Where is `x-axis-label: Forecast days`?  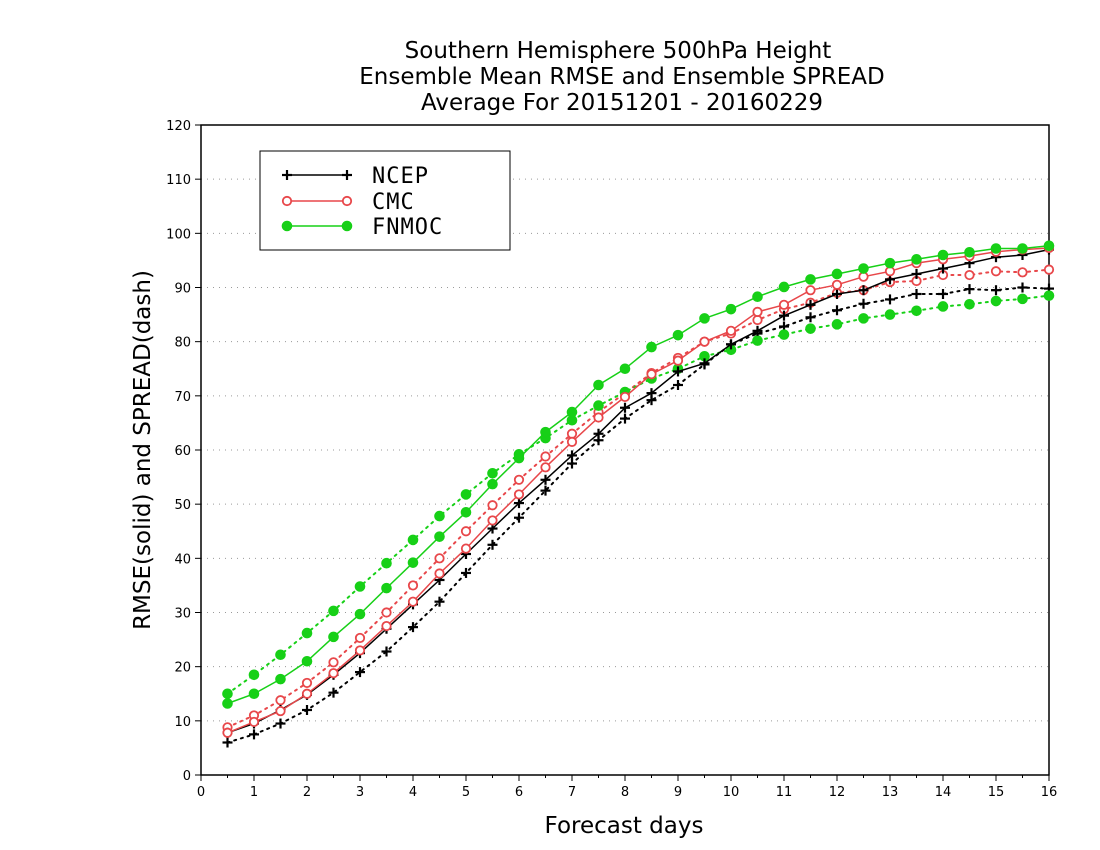 x-axis-label: Forecast days is located at coordinates (624, 826).